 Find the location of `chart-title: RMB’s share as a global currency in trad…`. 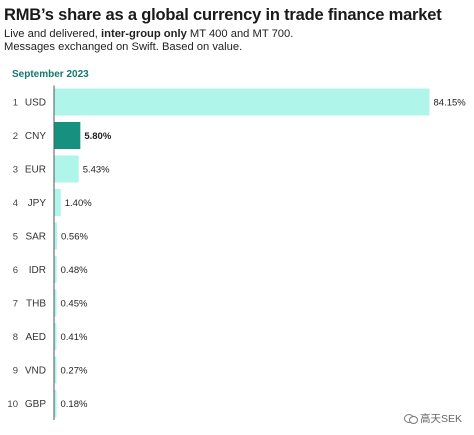

chart-title: RMB’s share as a global currency in trad… is located at coordinates (223, 15).